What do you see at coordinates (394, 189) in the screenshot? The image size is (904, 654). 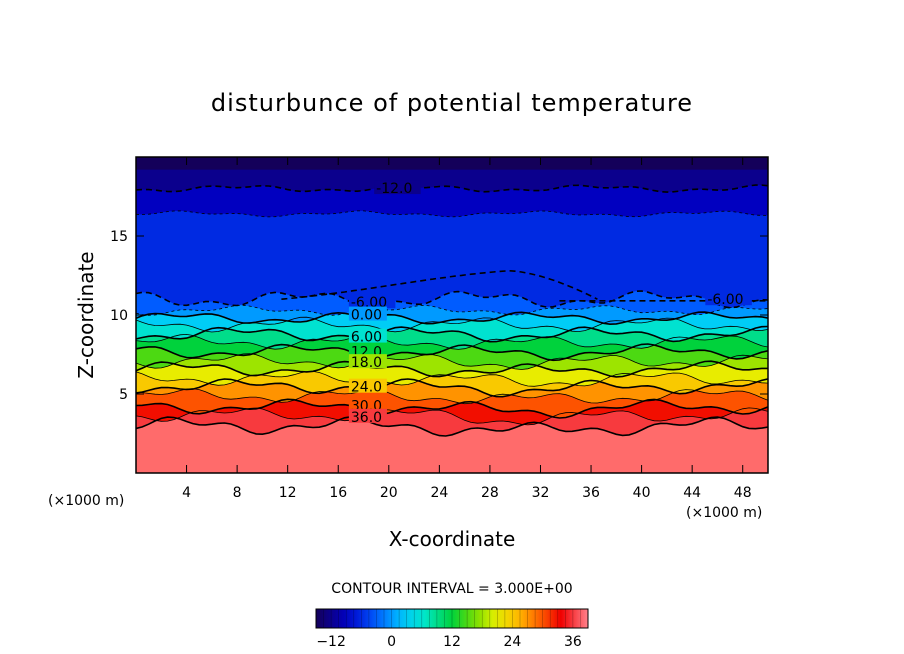 I see `contour-label--12: -12.0` at bounding box center [394, 189].